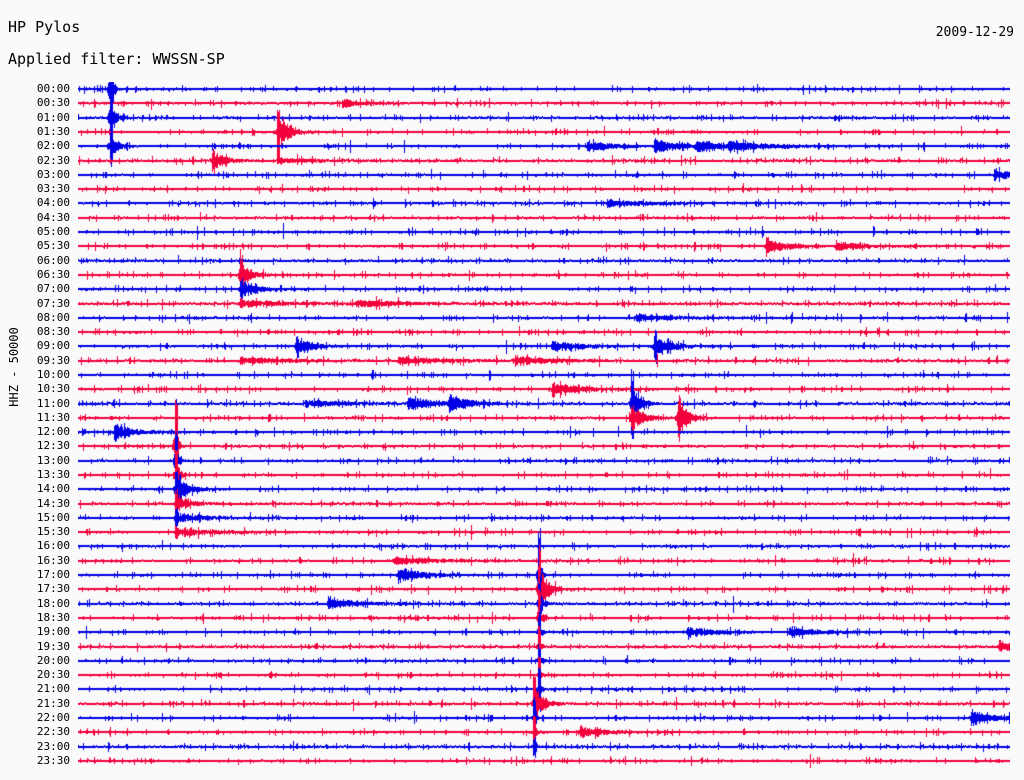  Describe the element at coordinates (53, 460) in the screenshot. I see `time-label: 13:00` at that location.